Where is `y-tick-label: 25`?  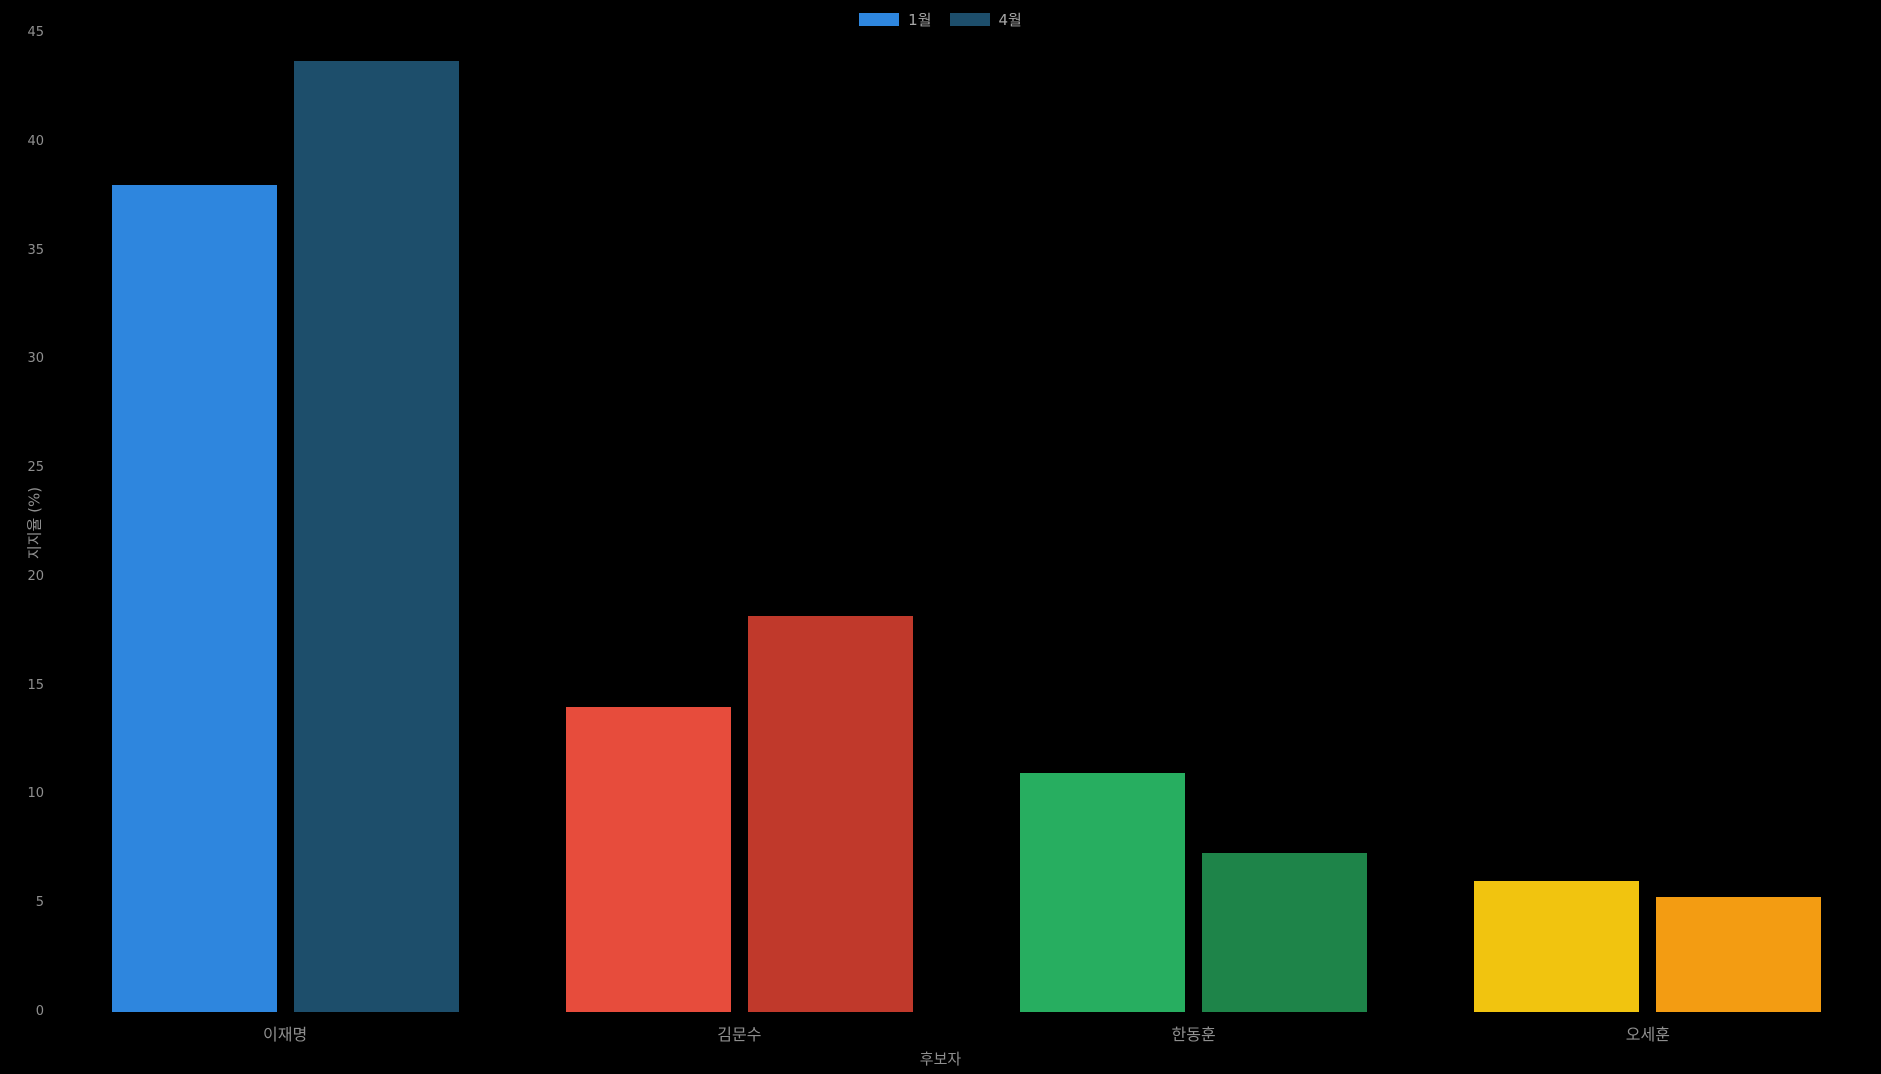
y-tick-label: 25 is located at coordinates (35, 468).